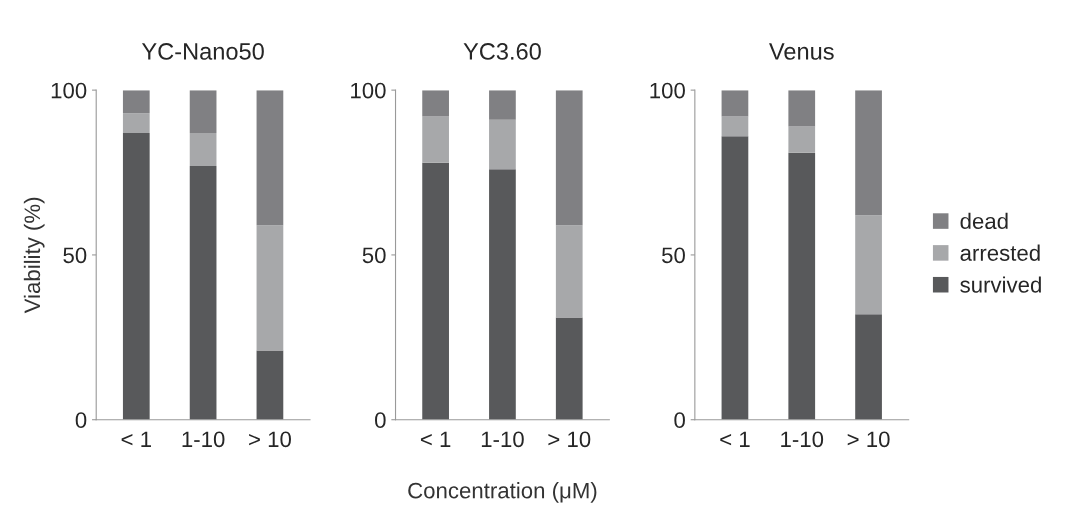 This screenshot has width=1069, height=515. I want to click on x-axis-title: Concentration (μM), so click(502, 492).